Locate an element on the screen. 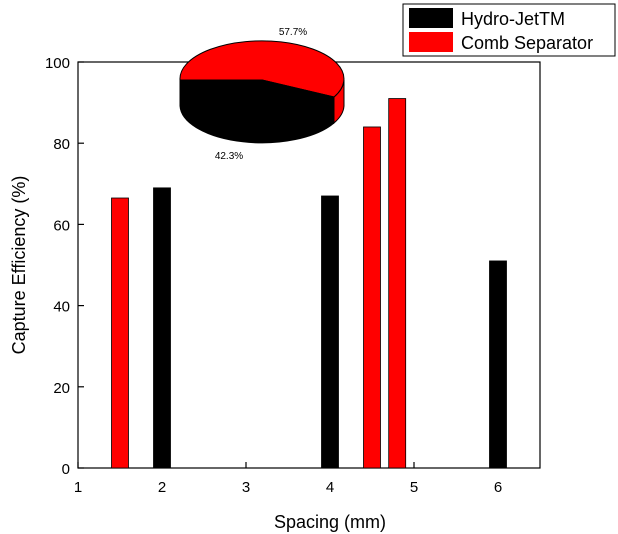 The height and width of the screenshot is (534, 618). y-axis-ticks: 0 20 40 60 80 100 is located at coordinates (64, 266).